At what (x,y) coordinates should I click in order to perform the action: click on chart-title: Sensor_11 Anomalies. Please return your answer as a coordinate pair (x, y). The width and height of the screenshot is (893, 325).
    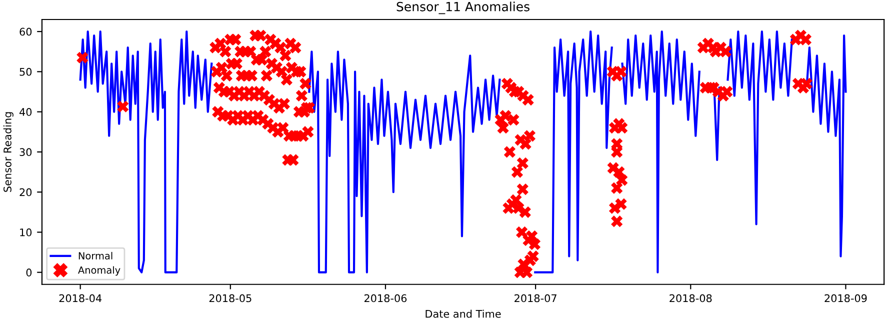
    Looking at the image, I should click on (463, 8).